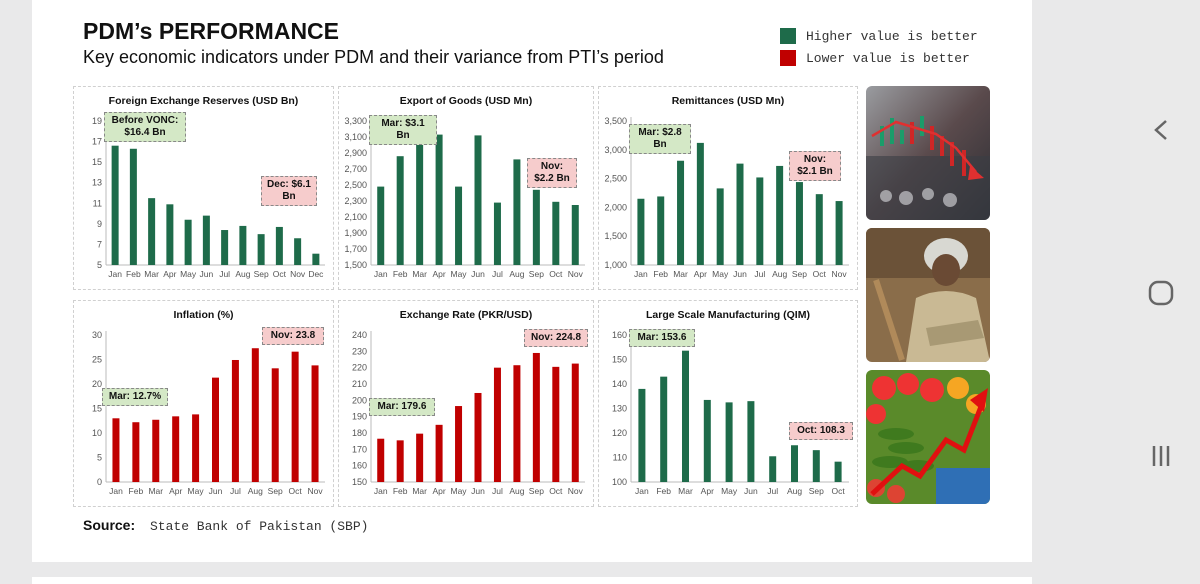 The image size is (1200, 584). Describe the element at coordinates (1161, 293) in the screenshot. I see `home-icon` at that location.